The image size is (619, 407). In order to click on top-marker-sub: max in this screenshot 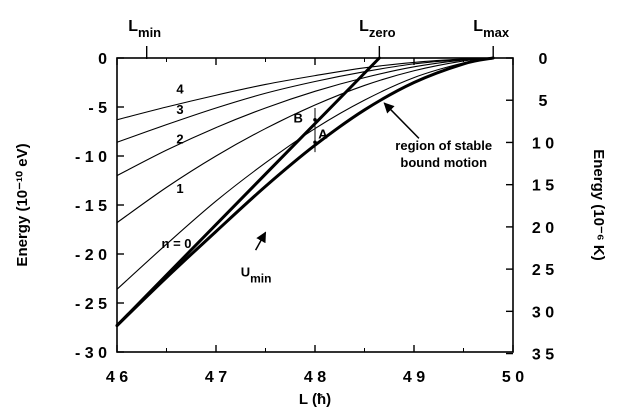, I will do `click(496, 32)`.